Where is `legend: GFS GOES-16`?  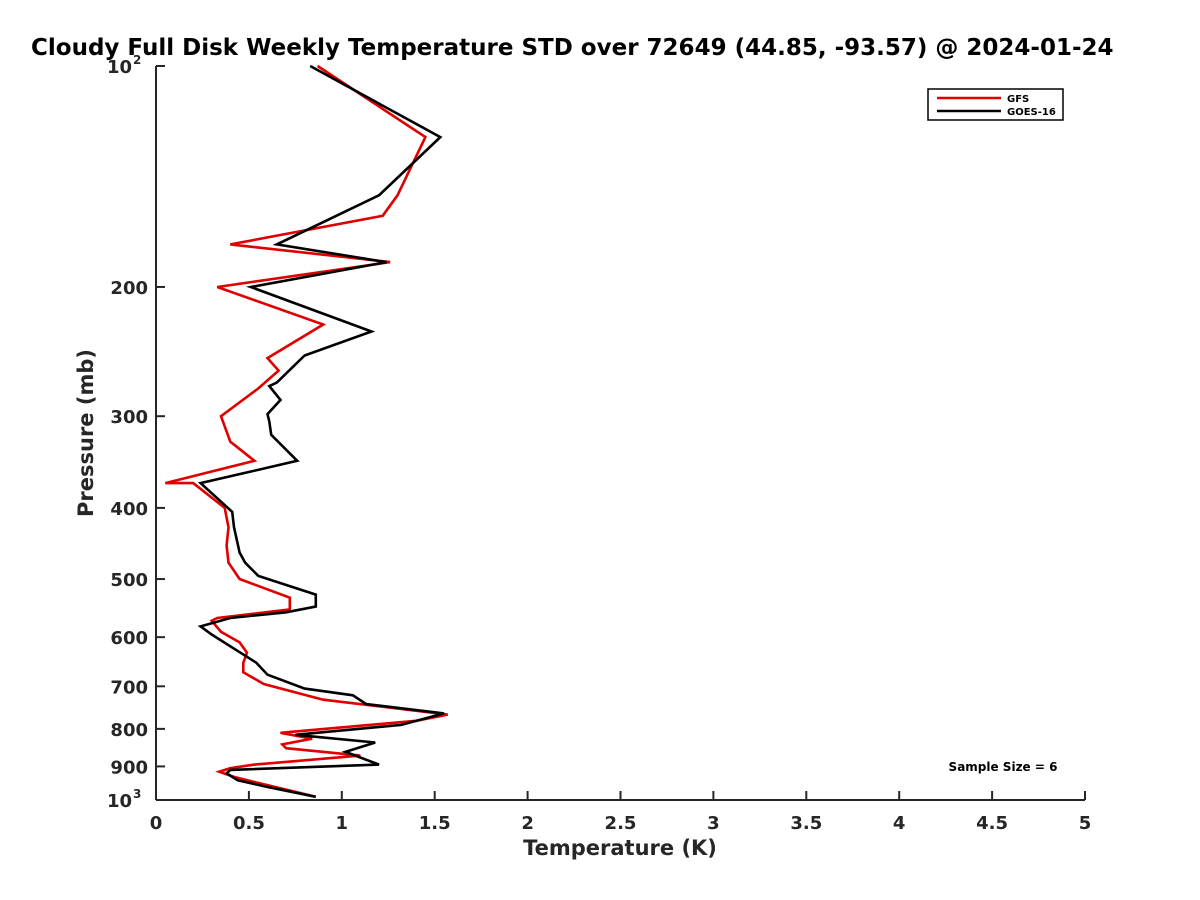 legend: GFS GOES-16 is located at coordinates (995, 104).